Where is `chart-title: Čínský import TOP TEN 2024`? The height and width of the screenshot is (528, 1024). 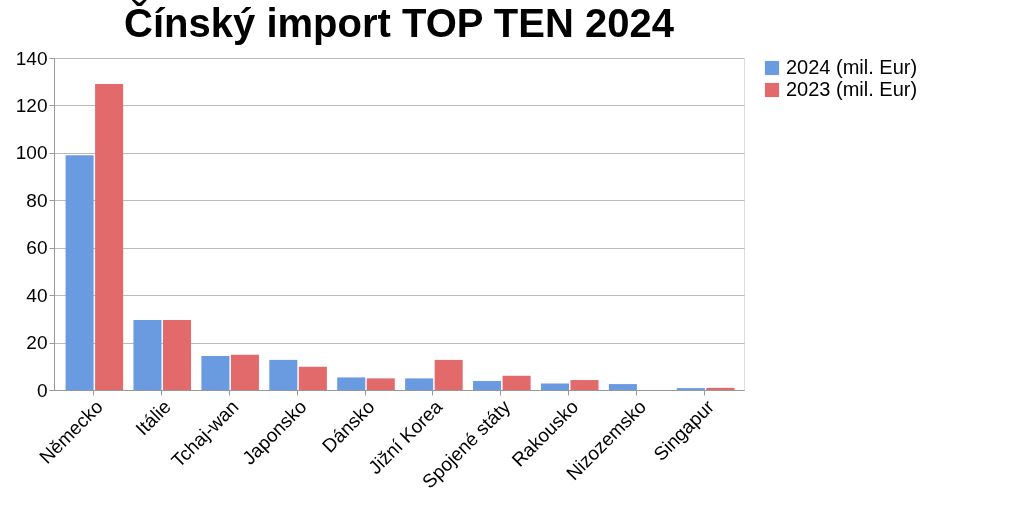
chart-title: Čínský import TOP TEN 2024 is located at coordinates (399, 22).